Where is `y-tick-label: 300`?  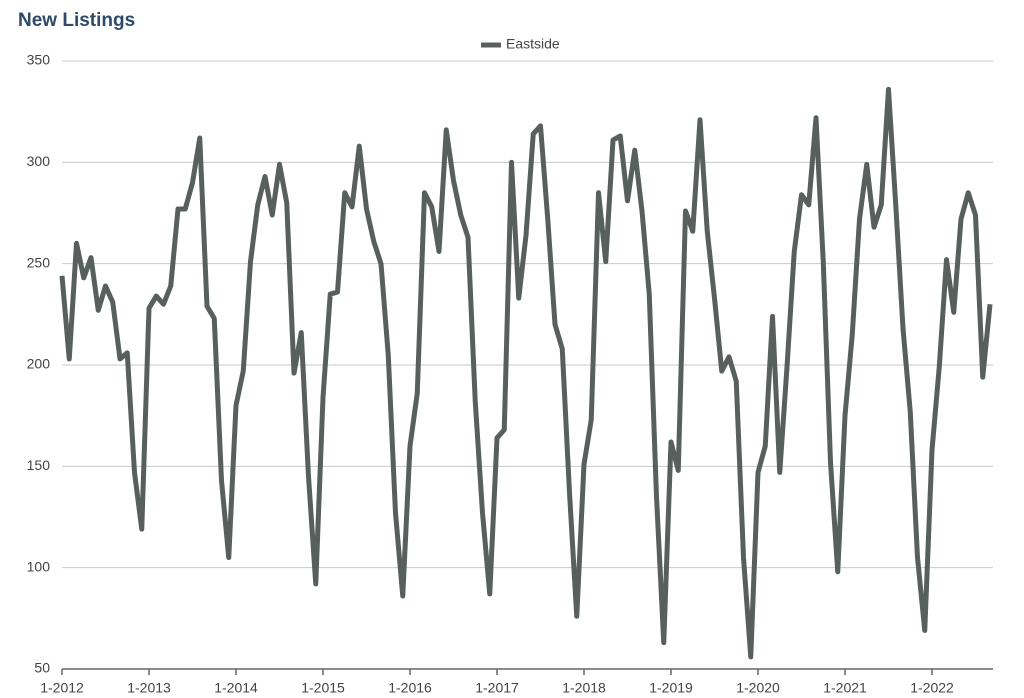
y-tick-label: 300 is located at coordinates (39, 161).